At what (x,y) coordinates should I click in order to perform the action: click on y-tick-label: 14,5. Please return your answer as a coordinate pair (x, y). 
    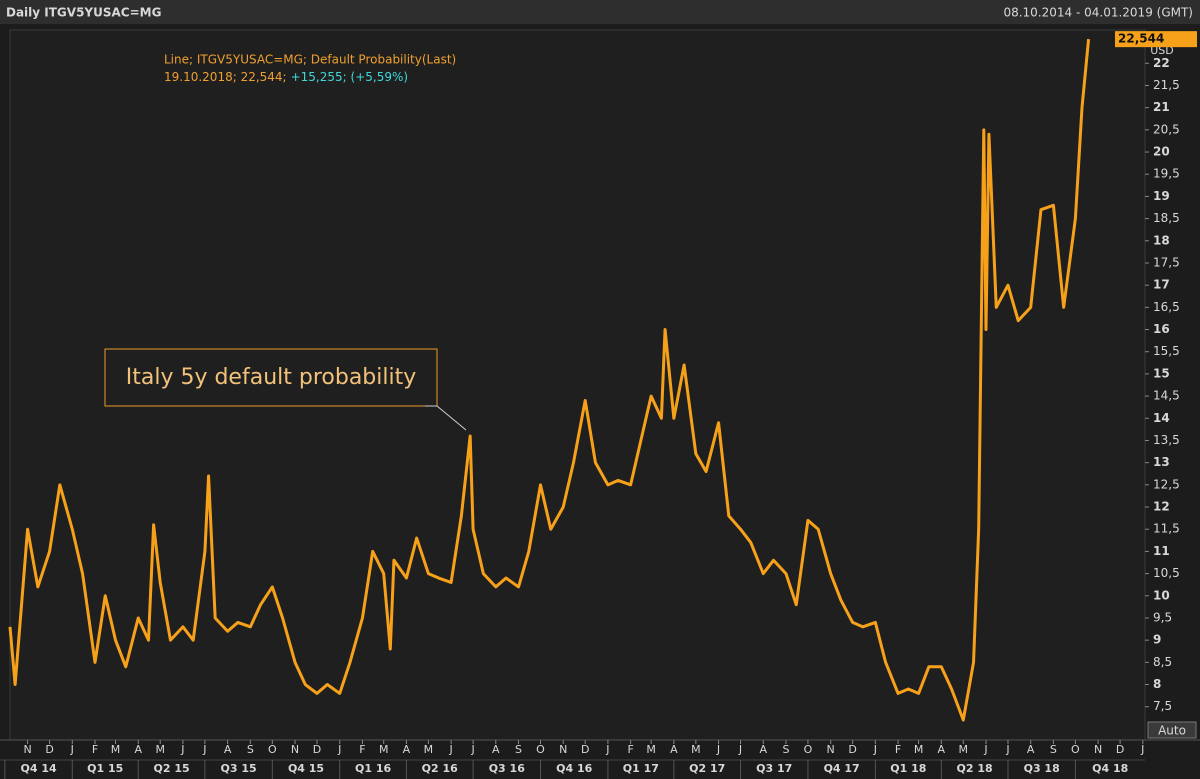
    Looking at the image, I should click on (1166, 396).